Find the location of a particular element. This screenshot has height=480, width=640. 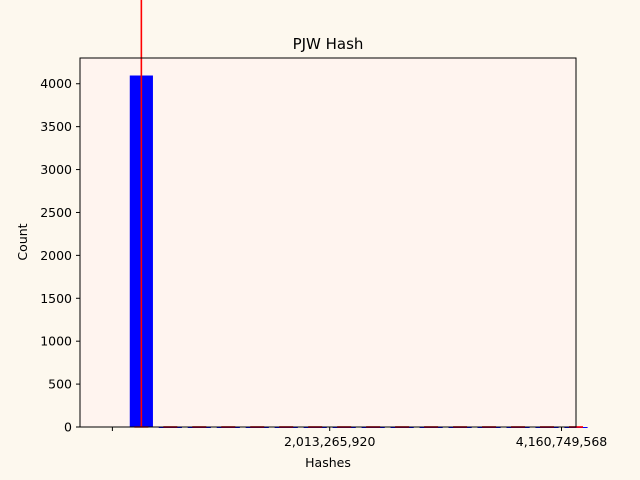

y-tick-label-4: 2000 is located at coordinates (56, 255).